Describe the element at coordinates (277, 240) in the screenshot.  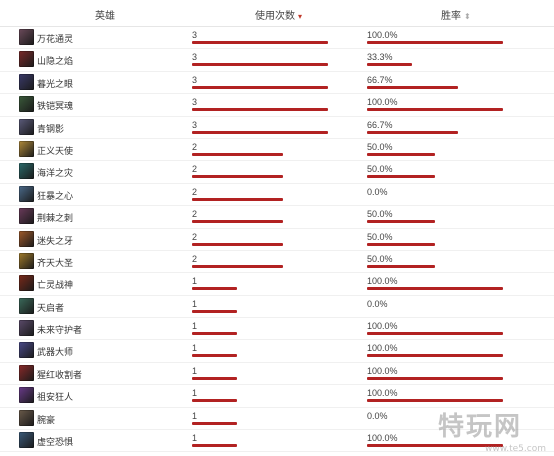
I see `table-row: 迷失之牙 2 50.0%` at that location.